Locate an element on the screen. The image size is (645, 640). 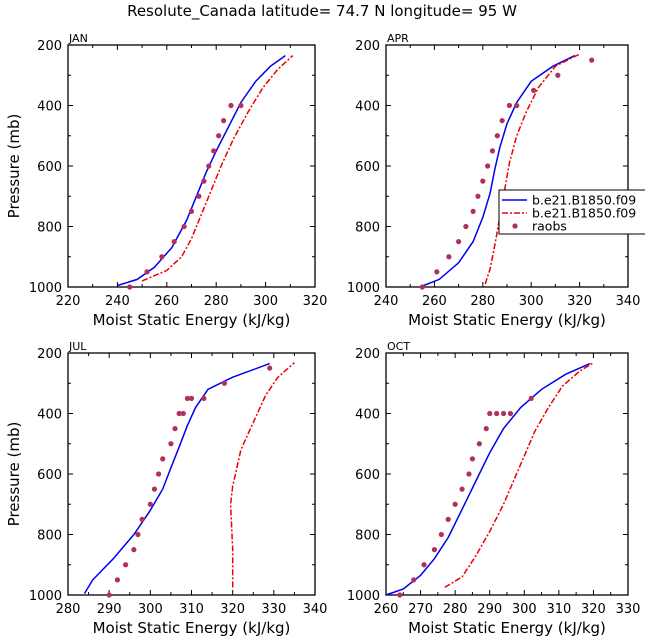
series-line-dashed is located at coordinates (217, 168).